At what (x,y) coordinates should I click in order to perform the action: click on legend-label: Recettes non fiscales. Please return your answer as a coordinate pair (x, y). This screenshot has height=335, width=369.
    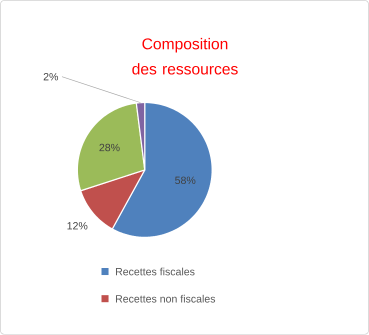
    Looking at the image, I should click on (166, 298).